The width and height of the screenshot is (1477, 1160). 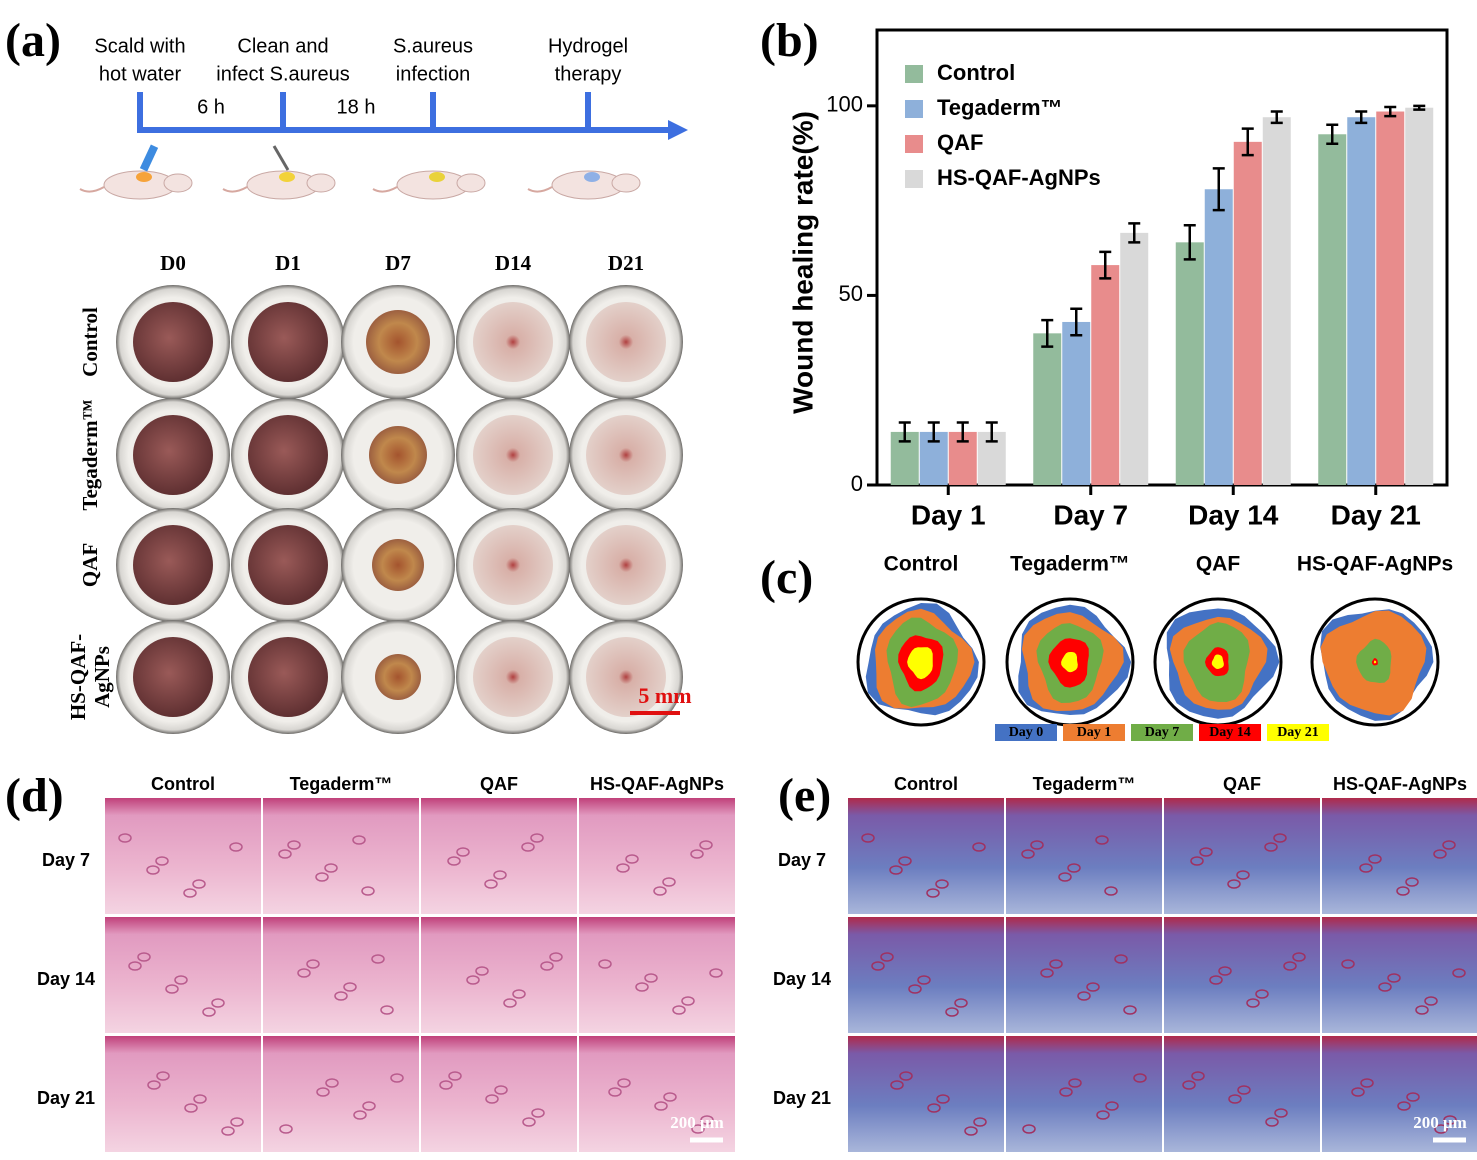 I want to click on mouse-tail, so click(x=235, y=189).